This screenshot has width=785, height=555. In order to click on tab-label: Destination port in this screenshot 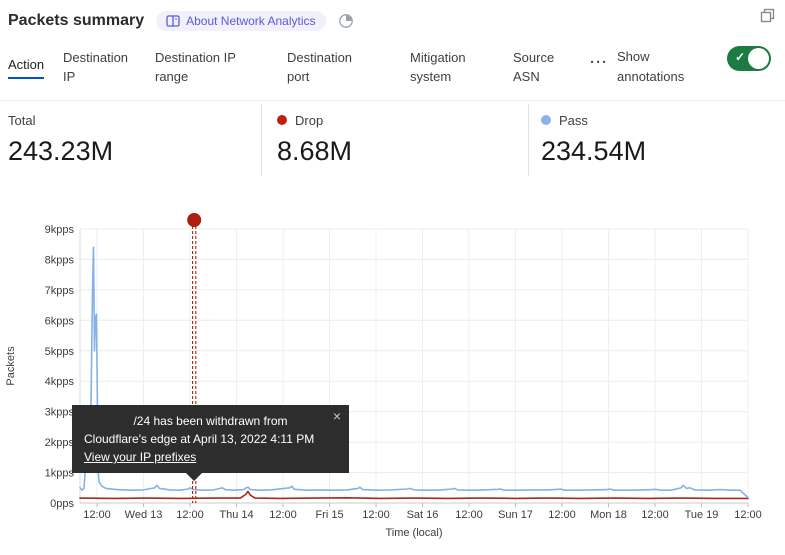, I will do `click(320, 67)`.